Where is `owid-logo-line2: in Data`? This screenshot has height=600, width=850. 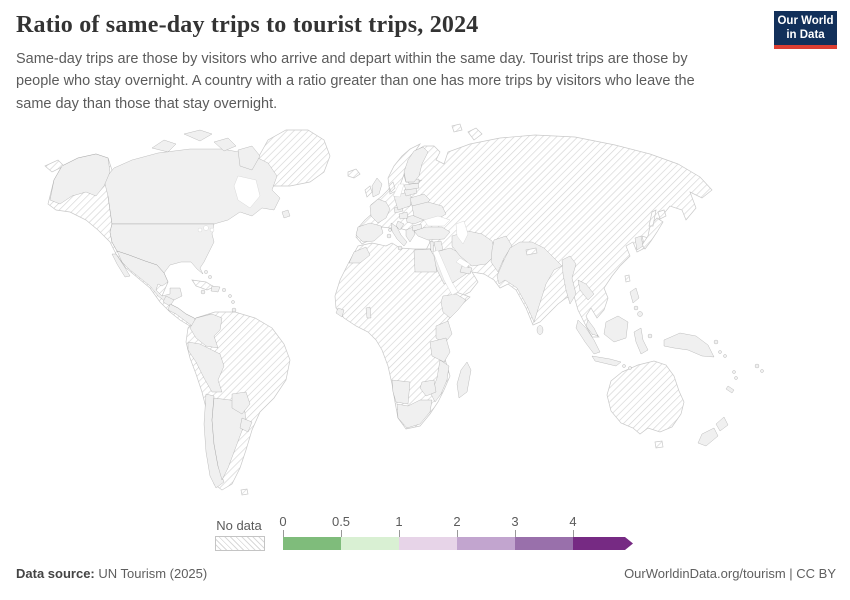 owid-logo-line2: in Data is located at coordinates (805, 35).